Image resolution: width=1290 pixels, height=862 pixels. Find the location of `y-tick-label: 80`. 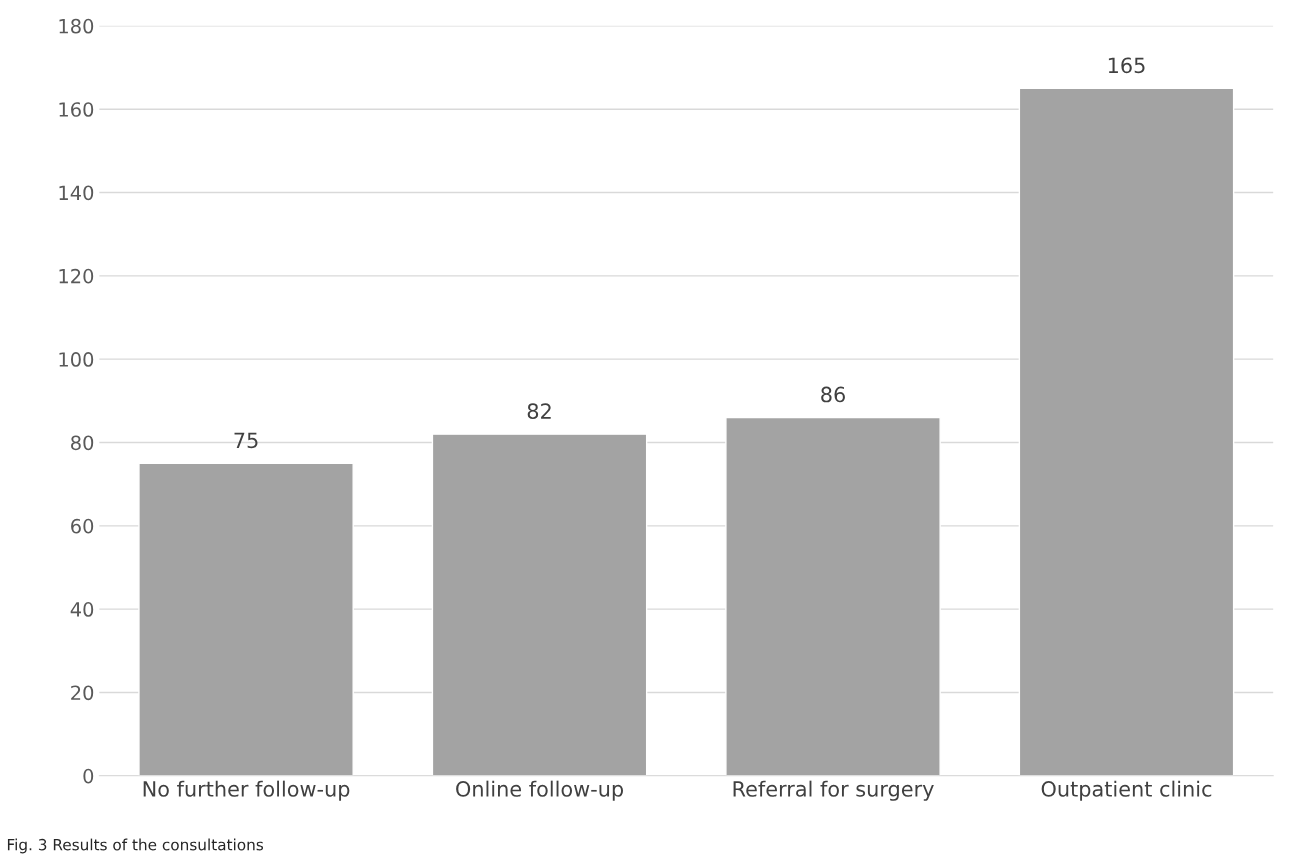

y-tick-label: 80 is located at coordinates (82, 443).